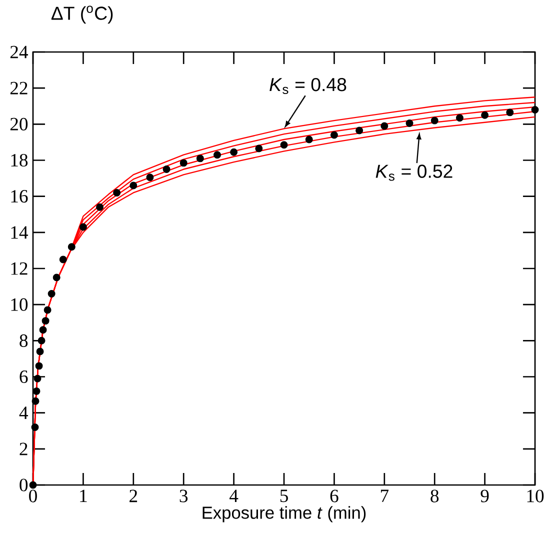  Describe the element at coordinates (414, 172) in the screenshot. I see `annotation: K$_{s}$ = 0.52` at that location.